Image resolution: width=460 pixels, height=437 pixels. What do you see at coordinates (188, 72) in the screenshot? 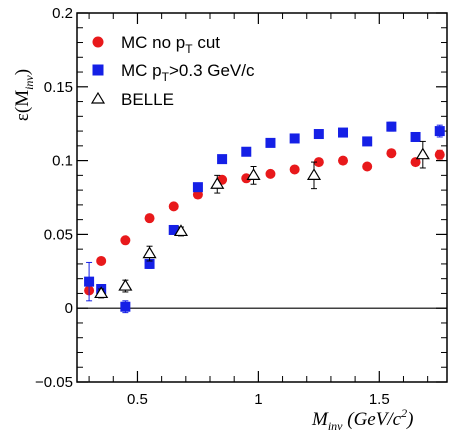
I see `legend-label-mc-pt-cut: MC pT>0.3 GeV/c` at bounding box center [188, 72].